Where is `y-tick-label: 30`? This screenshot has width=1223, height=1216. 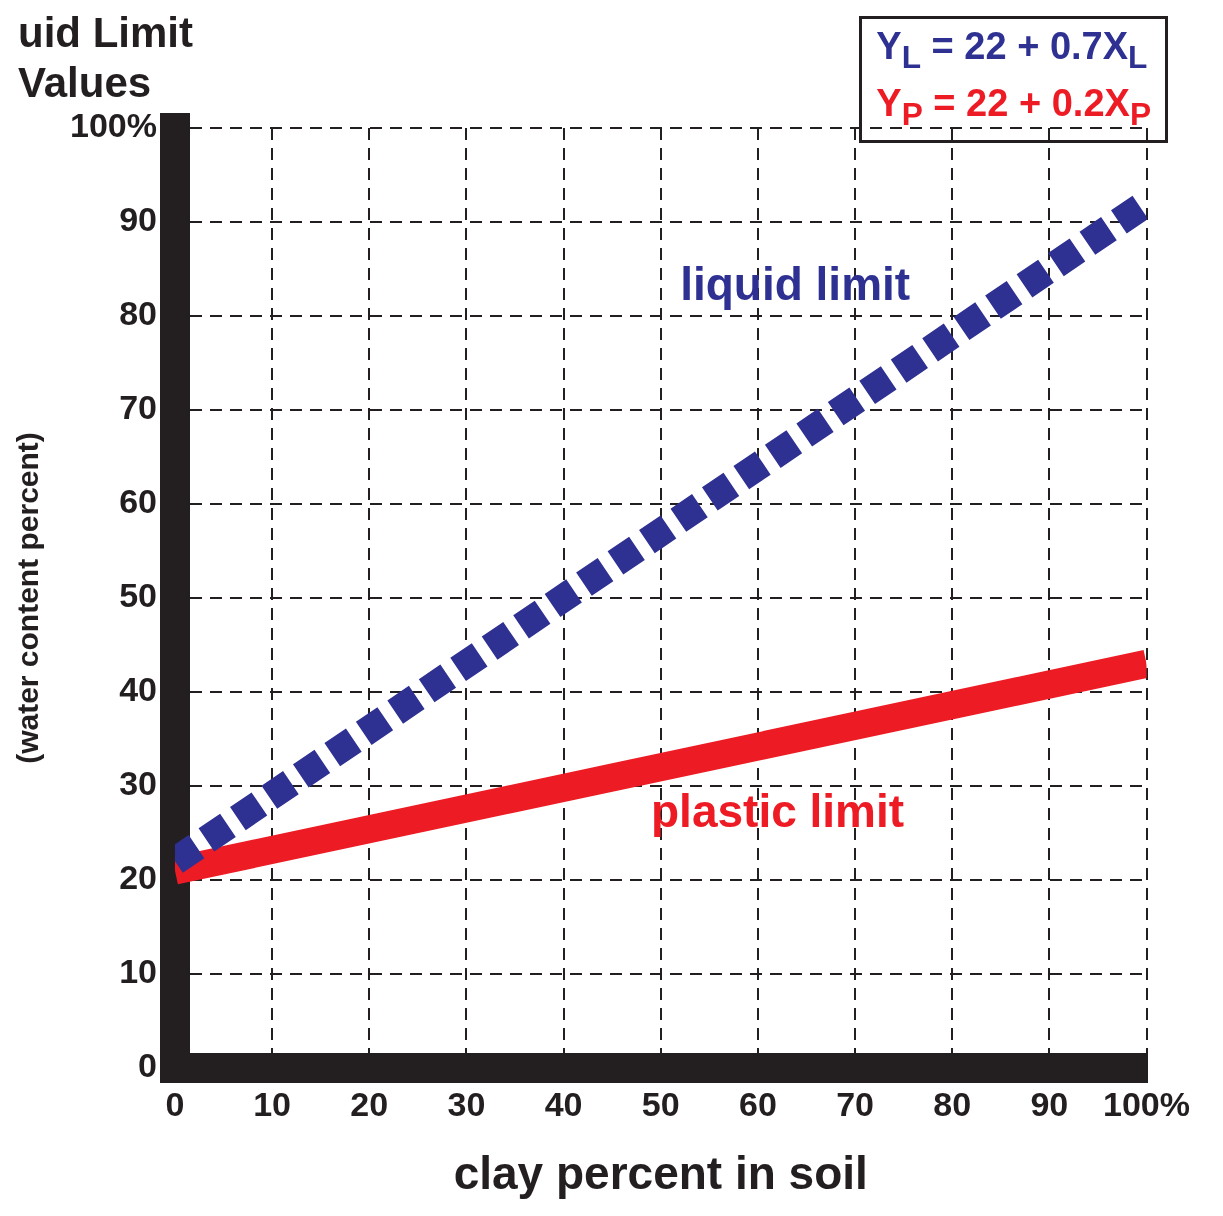
y-tick-label: 30 is located at coordinates (138, 783).